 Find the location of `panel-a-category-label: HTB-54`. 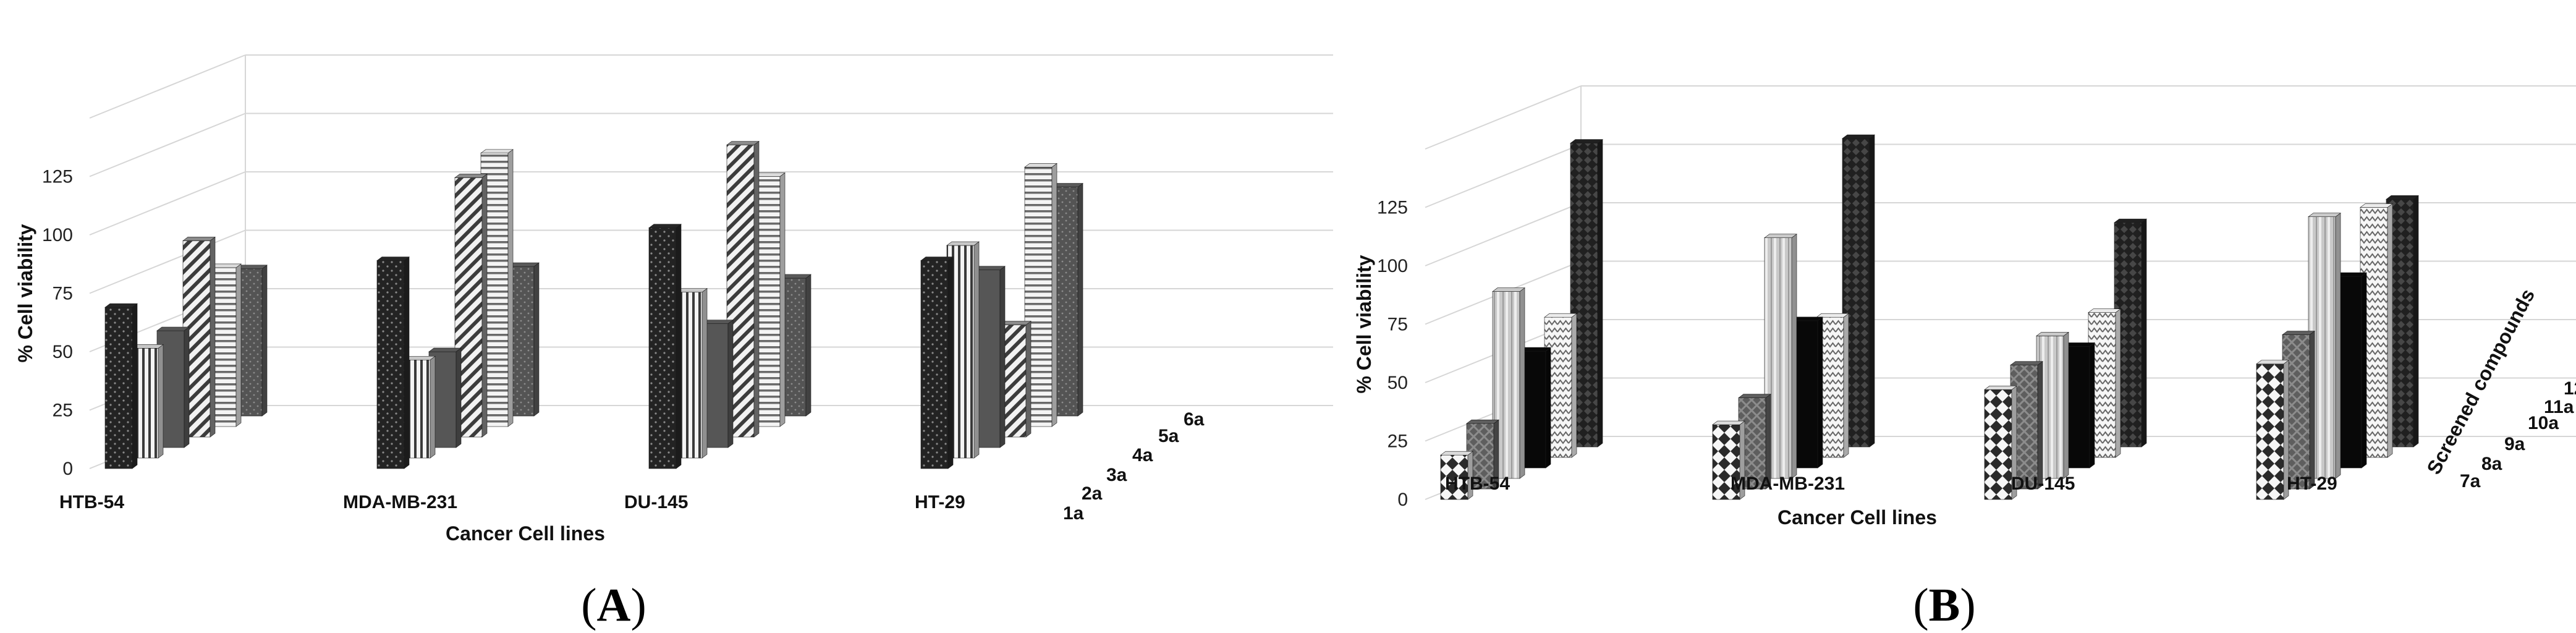

panel-a-category-label: HTB-54 is located at coordinates (91, 502).